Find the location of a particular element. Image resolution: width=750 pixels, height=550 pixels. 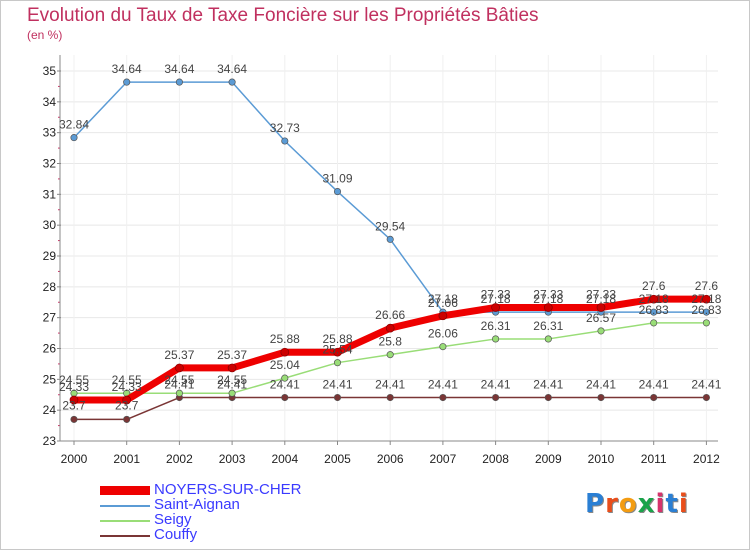

x-tick-label: 2010 is located at coordinates (601, 459).